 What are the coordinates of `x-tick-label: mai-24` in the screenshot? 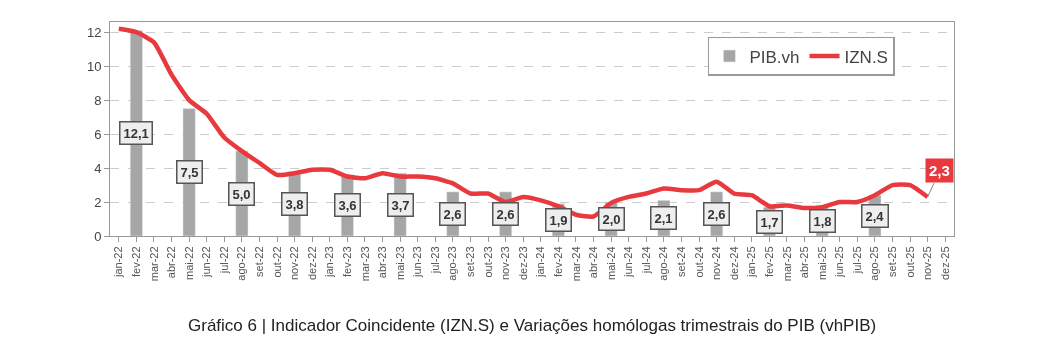 It's located at (610, 263).